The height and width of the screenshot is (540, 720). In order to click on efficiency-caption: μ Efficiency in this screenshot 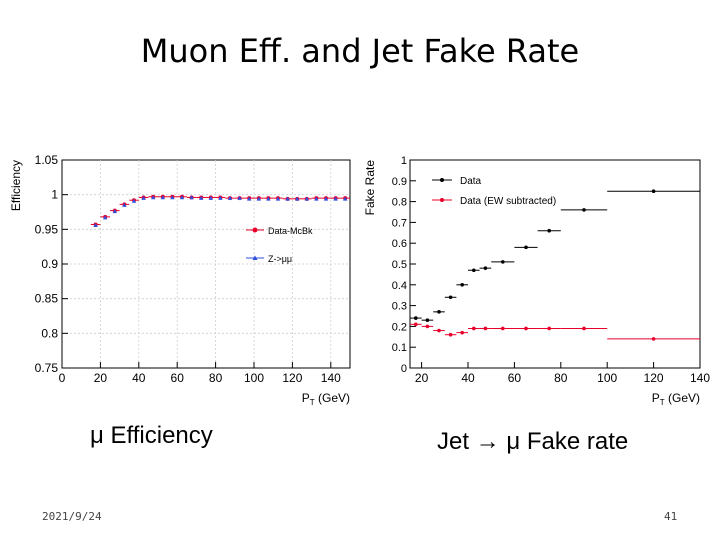, I will do `click(151, 435)`.